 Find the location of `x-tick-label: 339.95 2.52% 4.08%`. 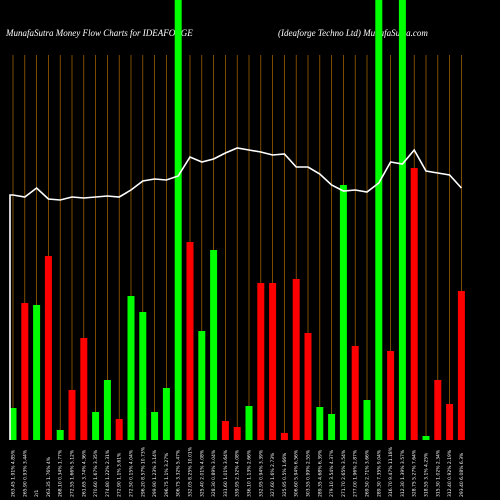

x-tick-label: 339.95 2.52% 4.08% is located at coordinates (238, 473).